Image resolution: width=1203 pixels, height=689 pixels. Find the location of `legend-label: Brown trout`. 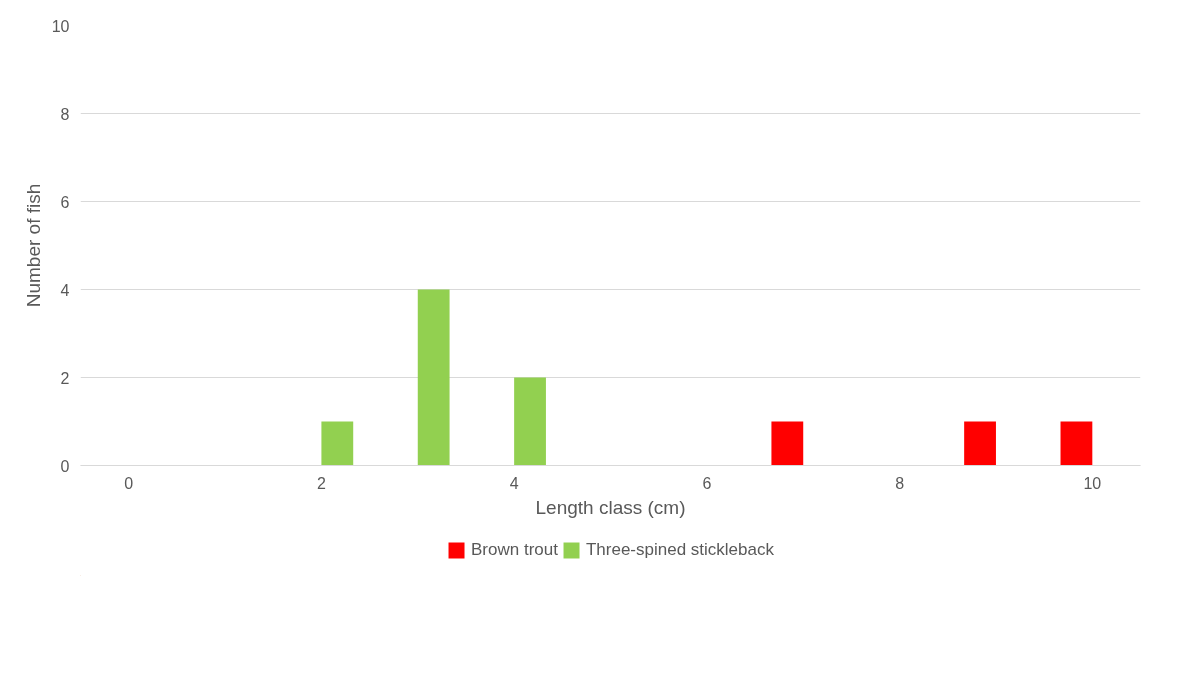

legend-label: Brown trout is located at coordinates (514, 550).